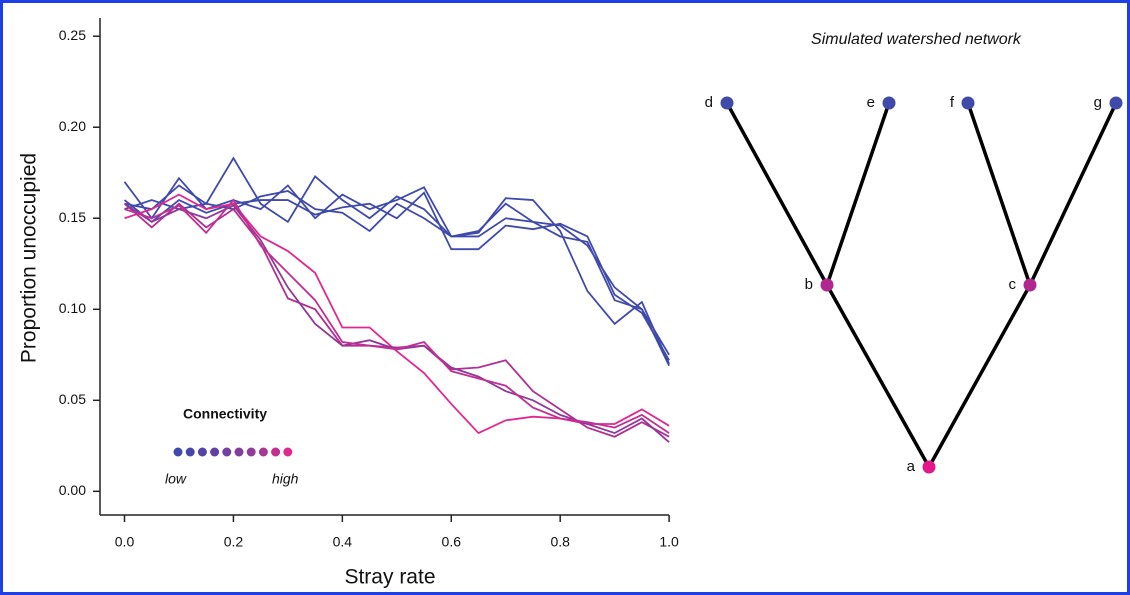  Describe the element at coordinates (911, 466) in the screenshot. I see `node-label: a` at that location.